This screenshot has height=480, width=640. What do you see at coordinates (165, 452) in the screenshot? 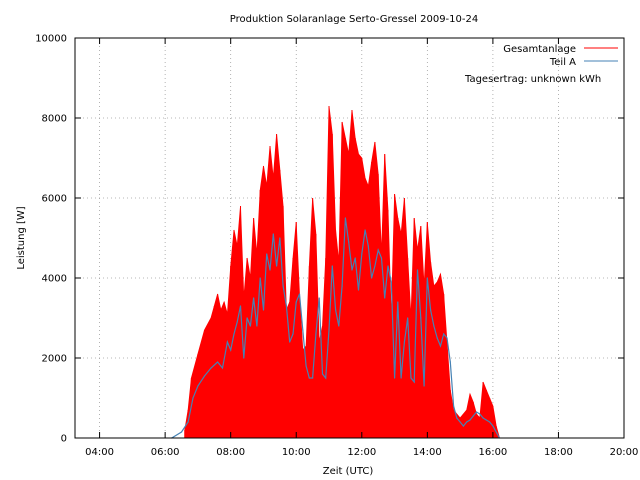
I see `x-tick-label: 06:00` at bounding box center [165, 452].